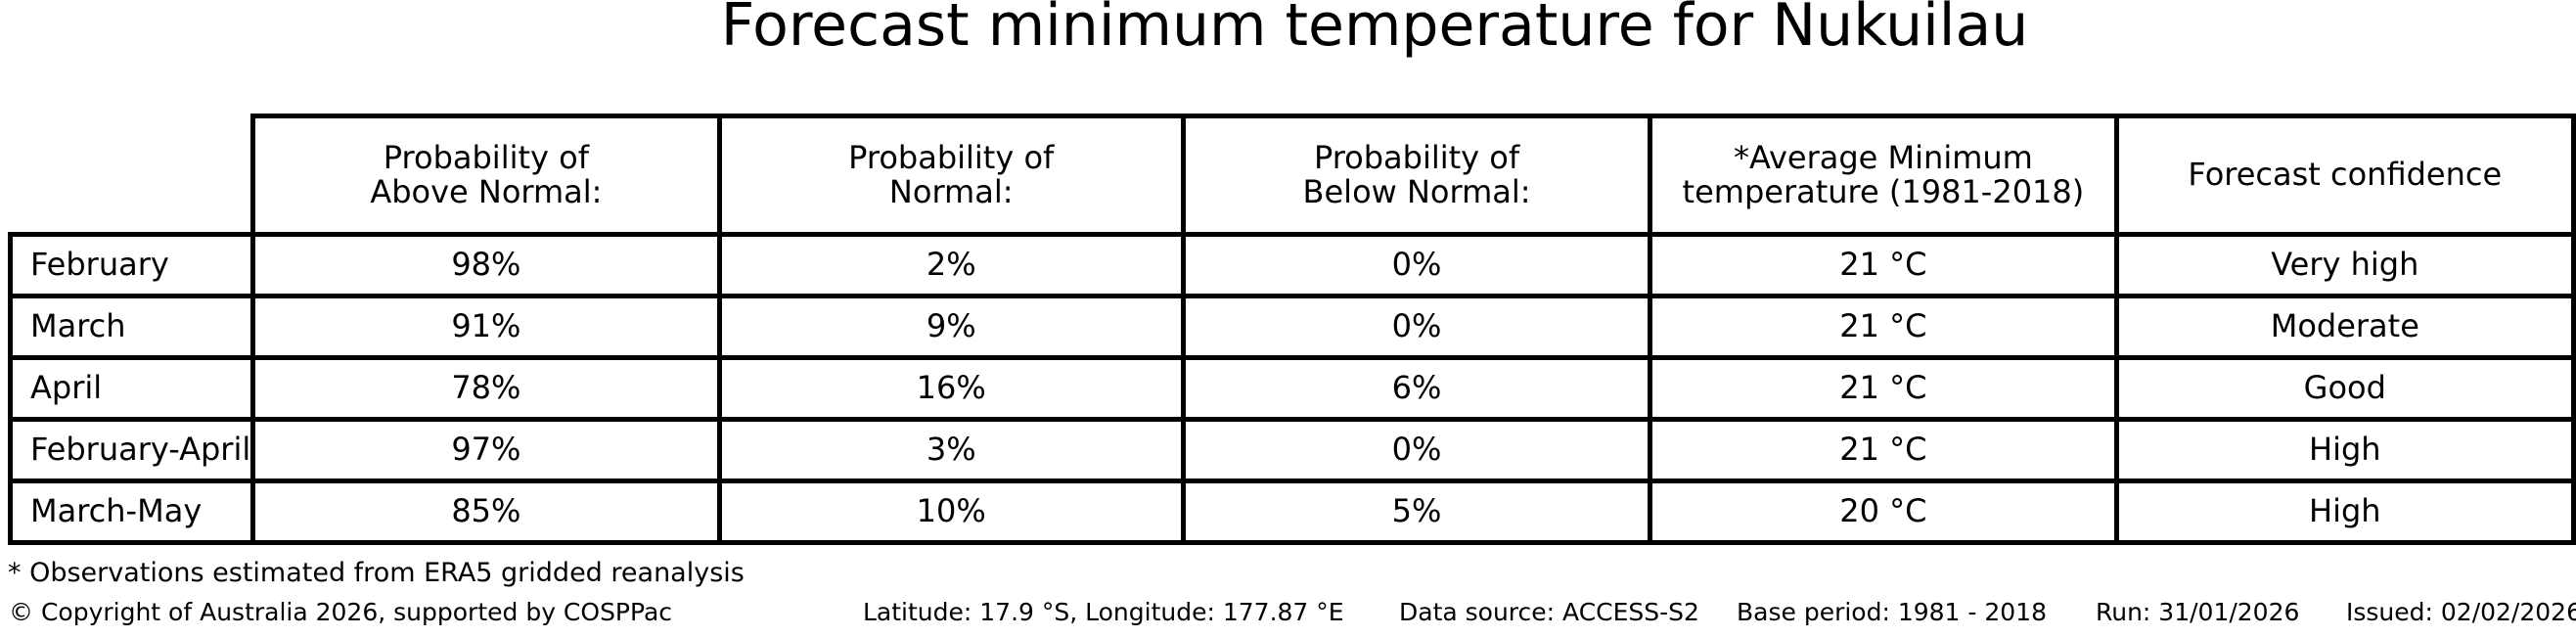 Image resolution: width=2576 pixels, height=638 pixels. Describe the element at coordinates (486, 388) in the screenshot. I see `above-normal-cell: 78%` at that location.